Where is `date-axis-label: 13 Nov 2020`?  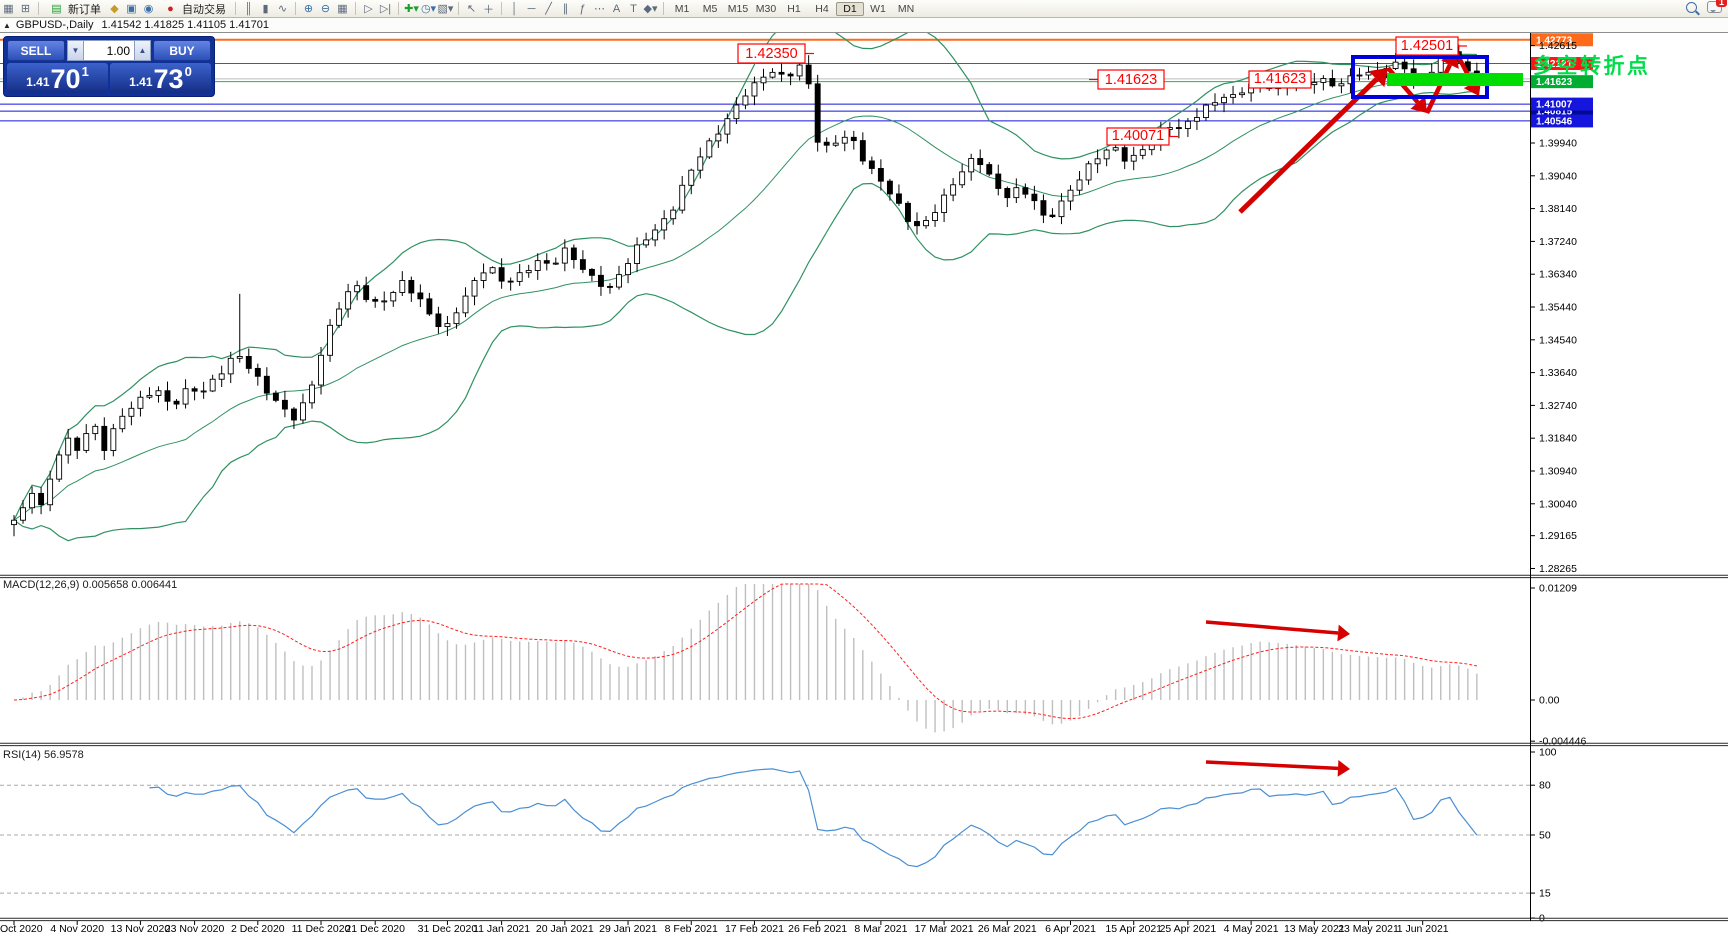
date-axis-label: 13 Nov 2020 is located at coordinates (141, 929).